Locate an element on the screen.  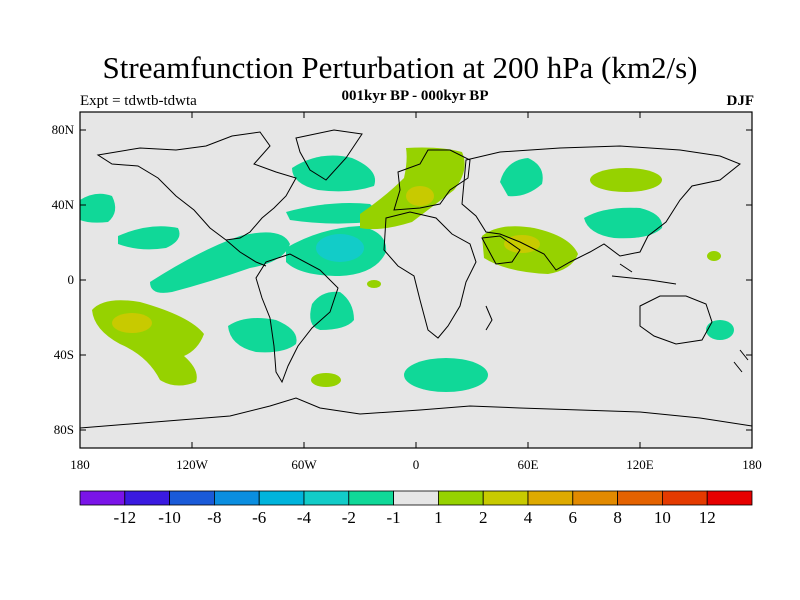
coast-madagascar is located at coordinates (489, 318).